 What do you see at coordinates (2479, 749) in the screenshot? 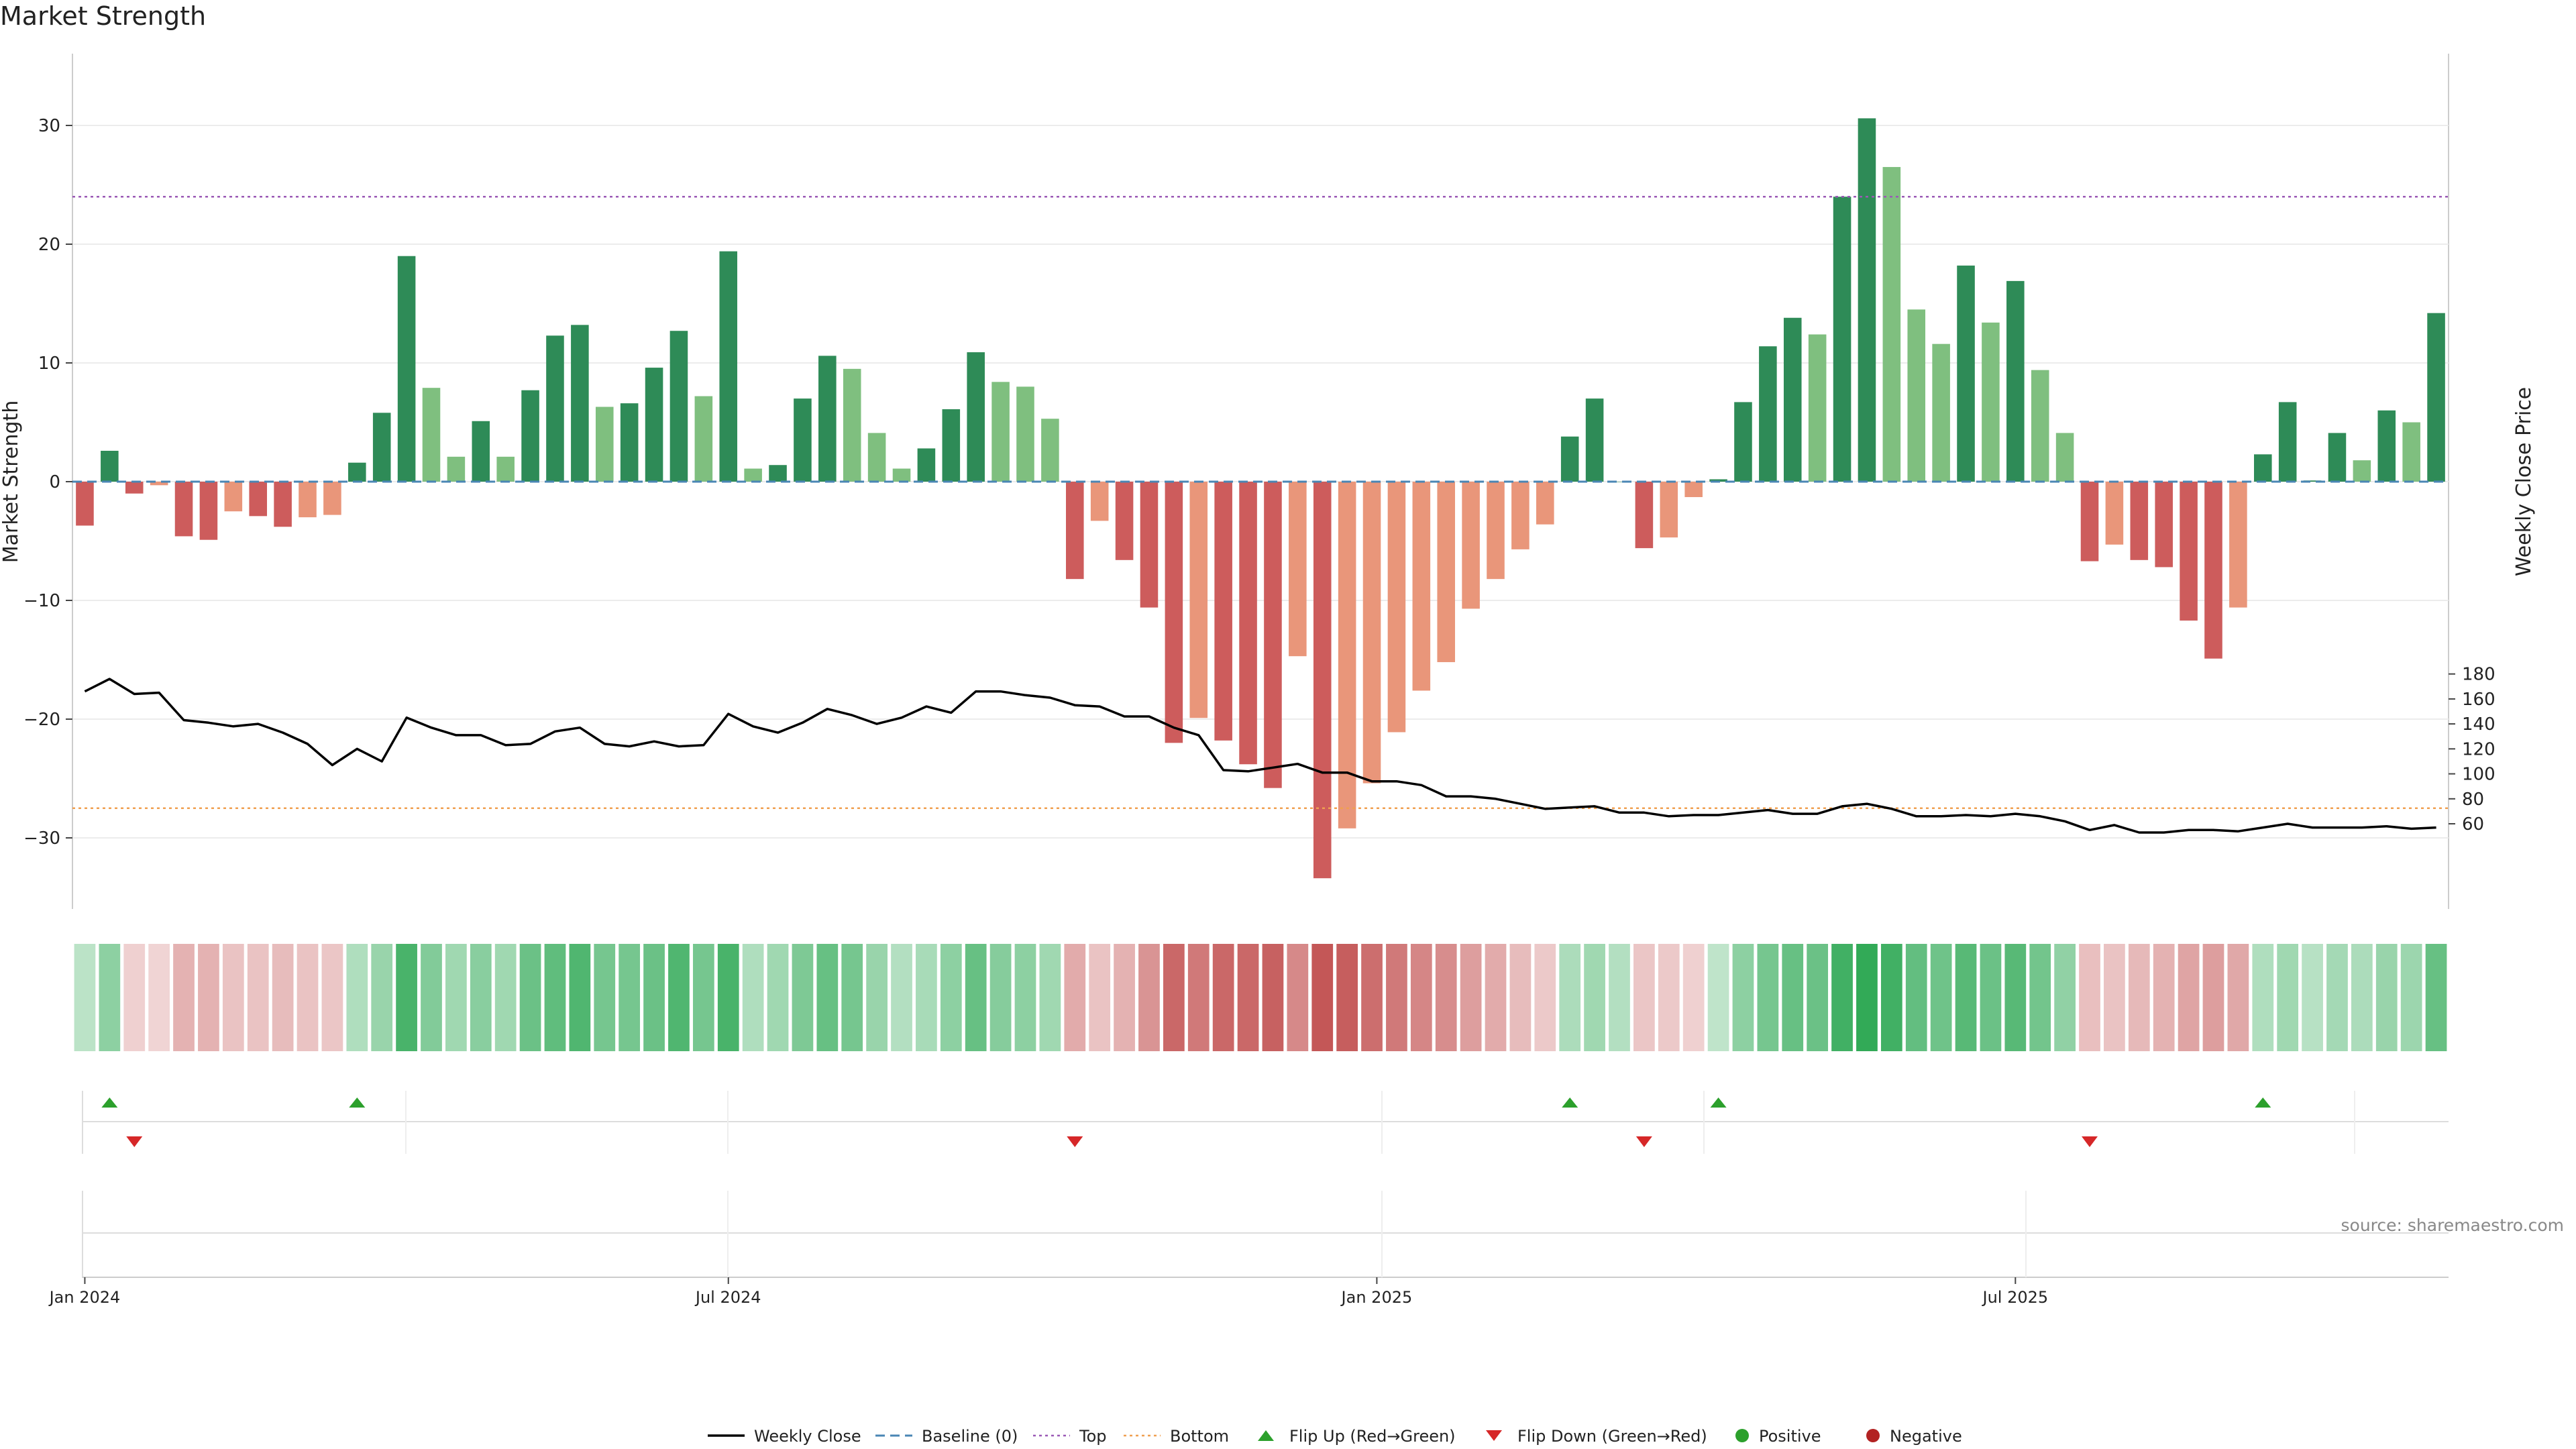
I see `y2-tick-label: 120` at bounding box center [2479, 749].